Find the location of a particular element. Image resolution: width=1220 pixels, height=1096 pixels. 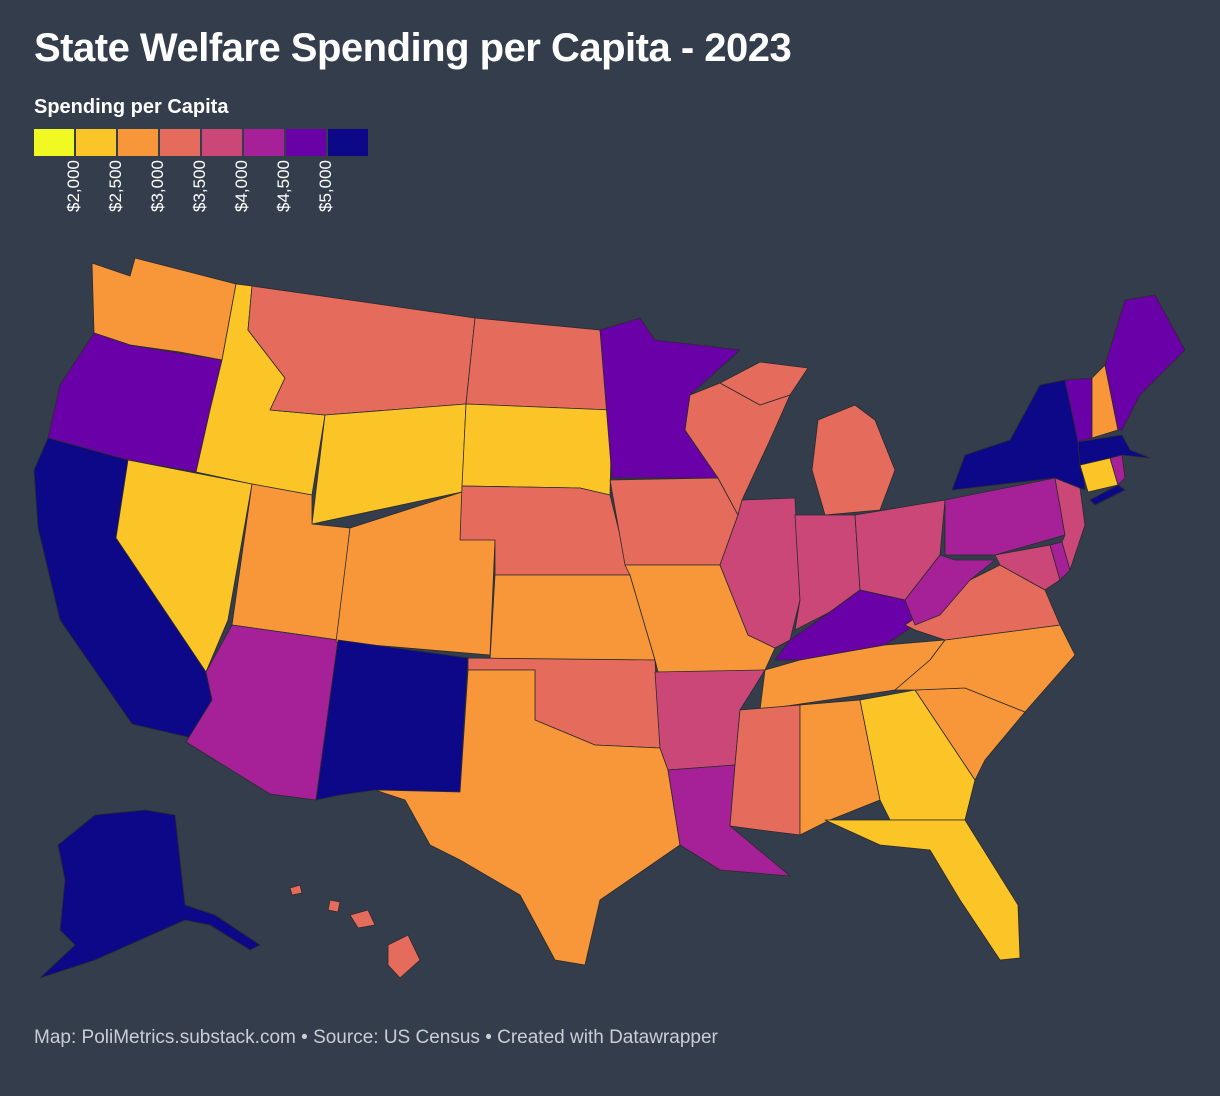

state-alabama is located at coordinates (840, 767).